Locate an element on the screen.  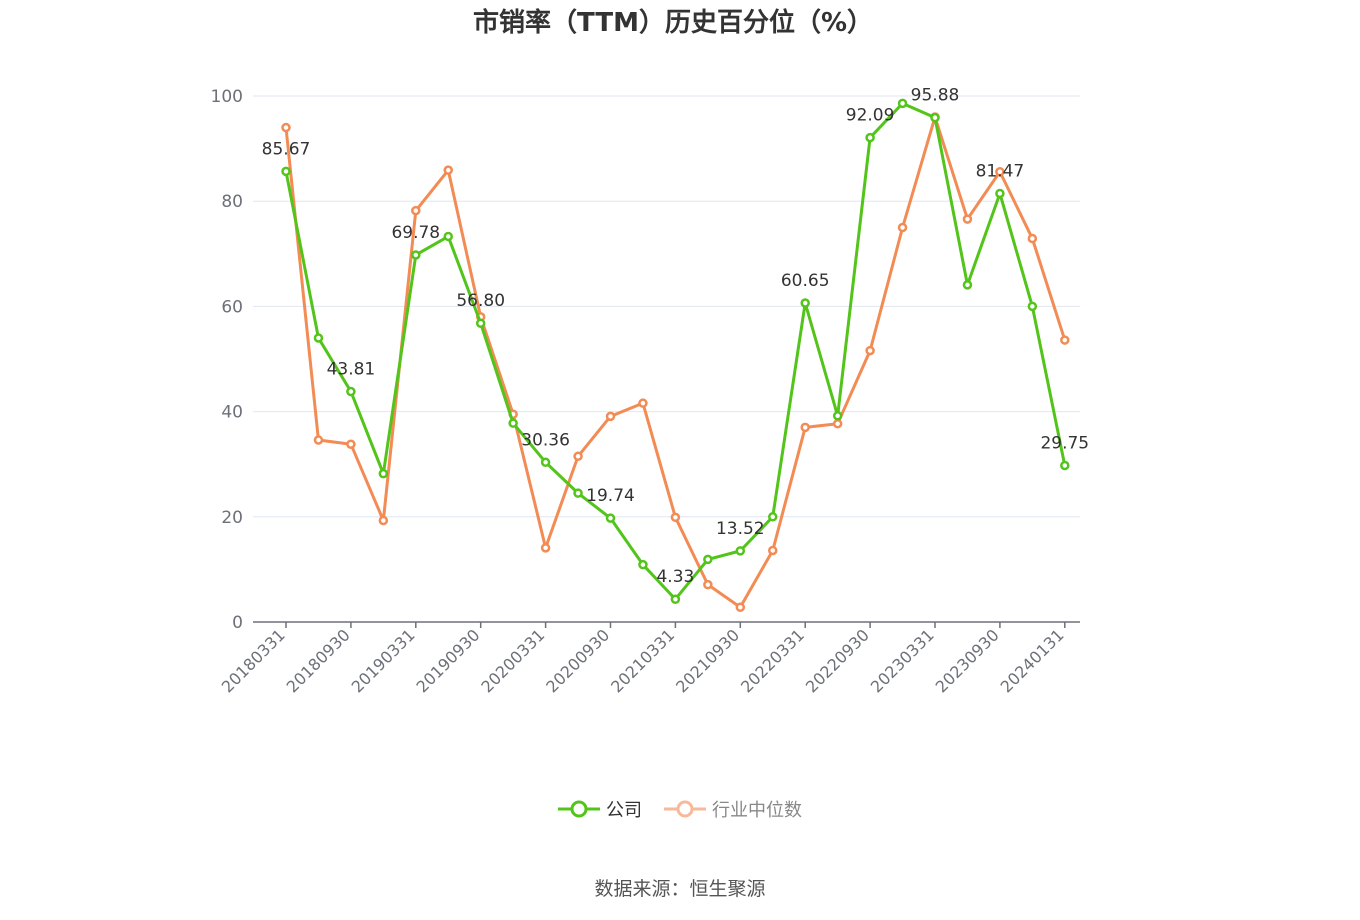
y-tick-label: 40 is located at coordinates (232, 413).